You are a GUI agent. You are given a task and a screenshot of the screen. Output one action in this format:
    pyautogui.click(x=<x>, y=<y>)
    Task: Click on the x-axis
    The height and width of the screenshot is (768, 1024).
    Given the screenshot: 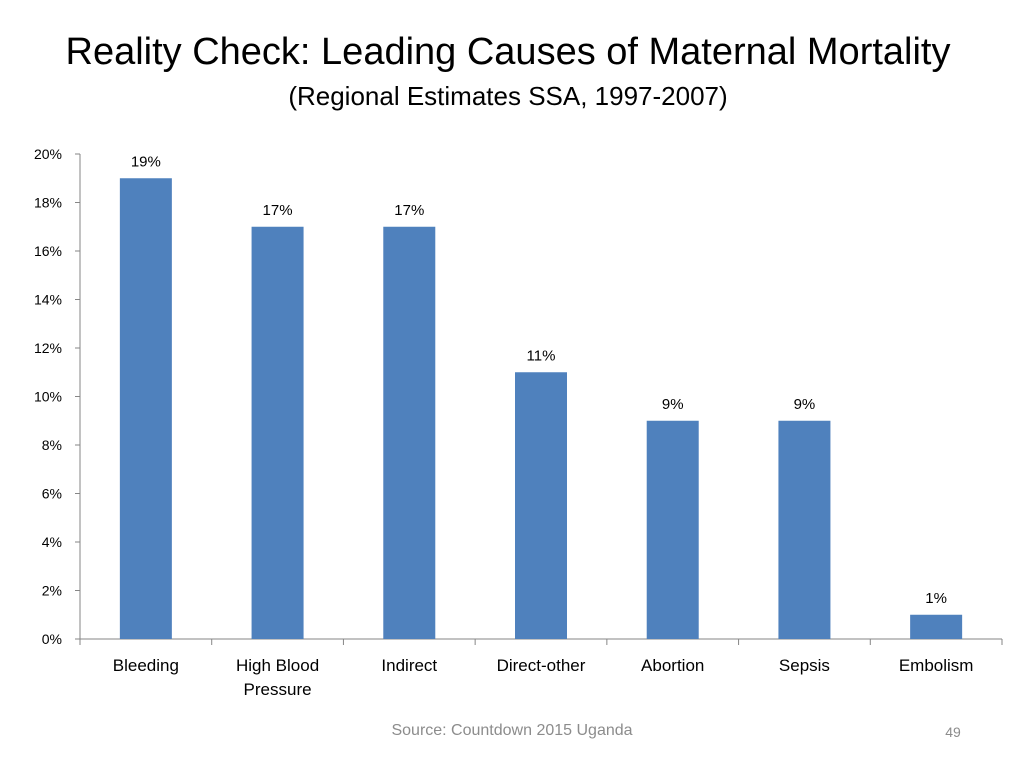 What is the action you would take?
    pyautogui.click(x=541, y=641)
    